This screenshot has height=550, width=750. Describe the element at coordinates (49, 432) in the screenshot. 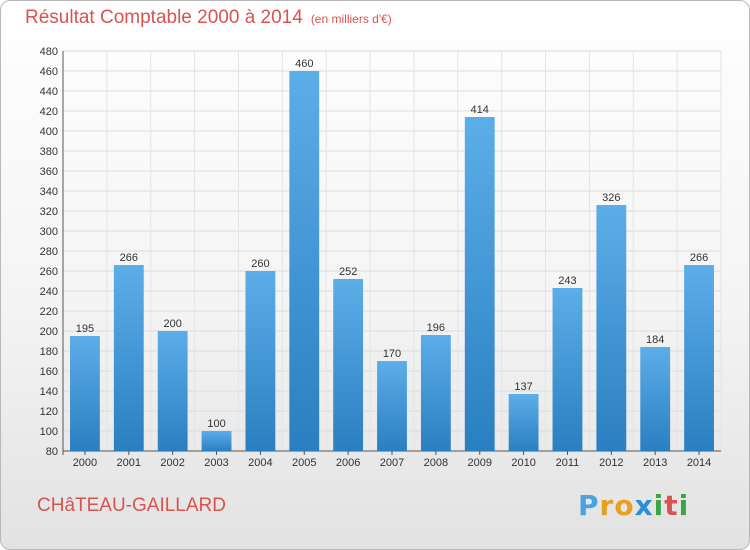

I see `y-tick-label: 100` at that location.